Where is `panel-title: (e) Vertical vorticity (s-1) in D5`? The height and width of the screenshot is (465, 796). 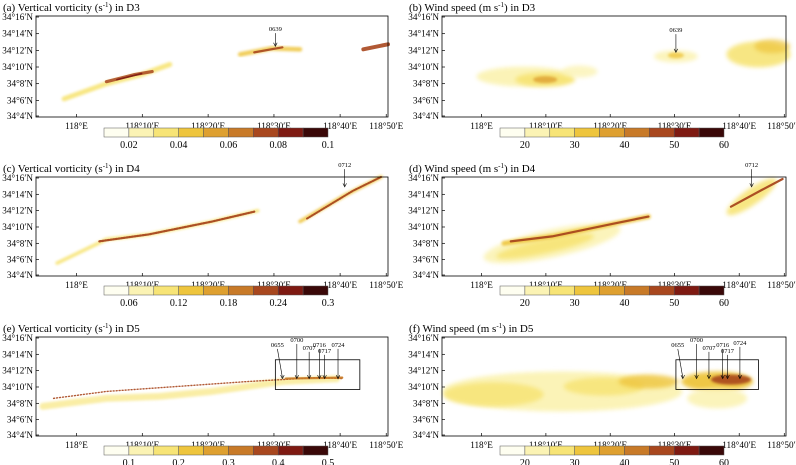
panel-title: (e) Vertical vorticity (s-1) in D5 is located at coordinates (71, 328).